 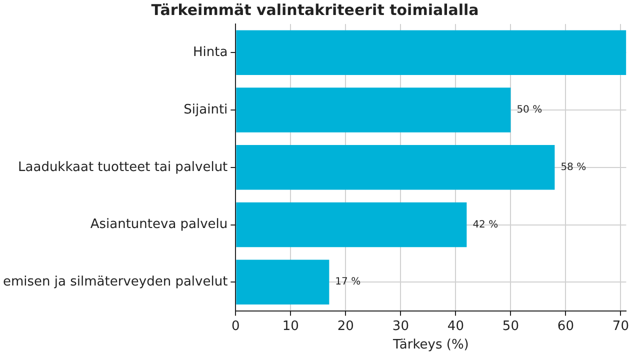 I want to click on x-tick-label: 50, so click(x=510, y=326).